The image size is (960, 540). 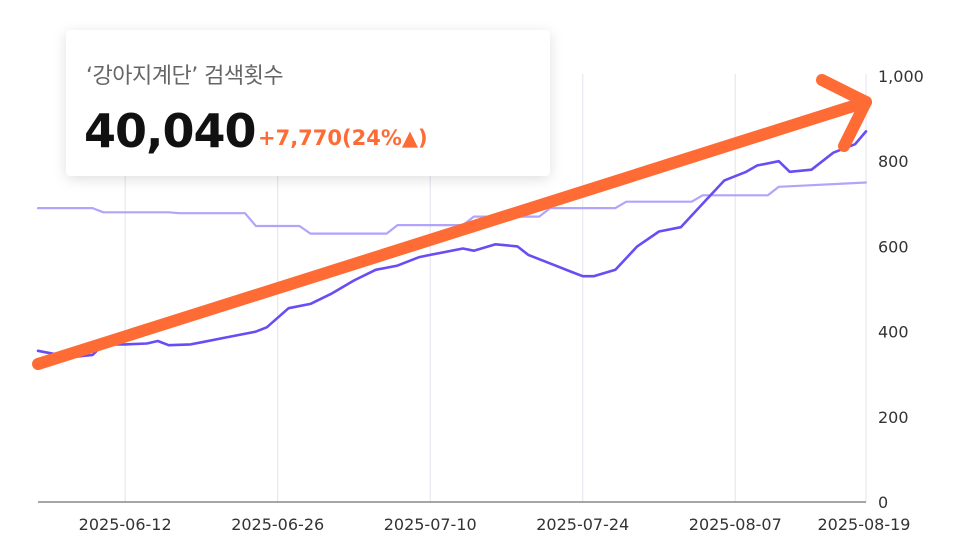 I want to click on y-tick-label-0: 0, so click(x=883, y=502).